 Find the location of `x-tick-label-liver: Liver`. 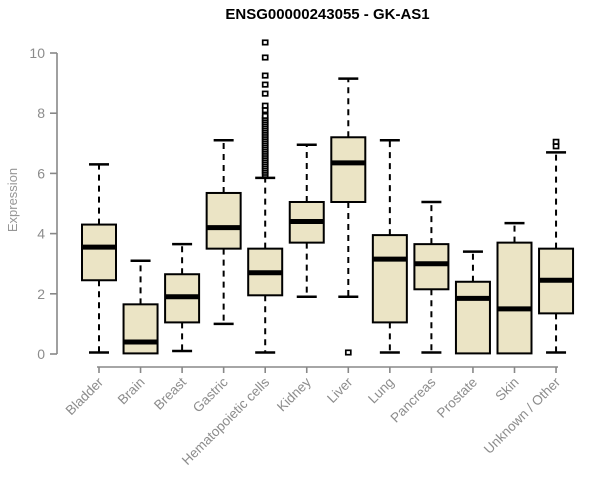

x-tick-label-liver: Liver is located at coordinates (340, 390).